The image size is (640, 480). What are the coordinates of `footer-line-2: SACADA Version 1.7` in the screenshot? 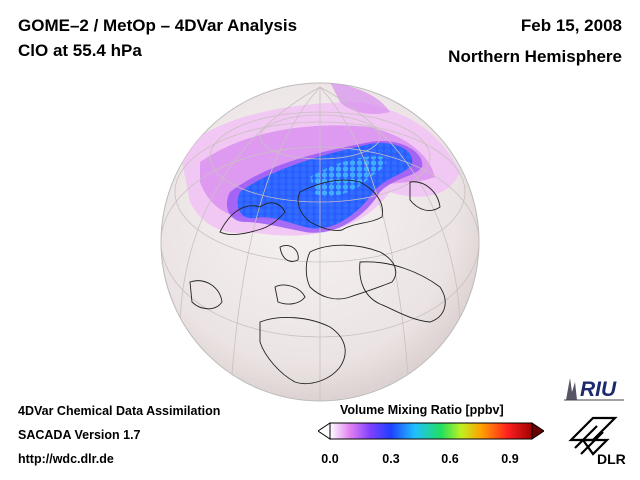 It's located at (79, 435).